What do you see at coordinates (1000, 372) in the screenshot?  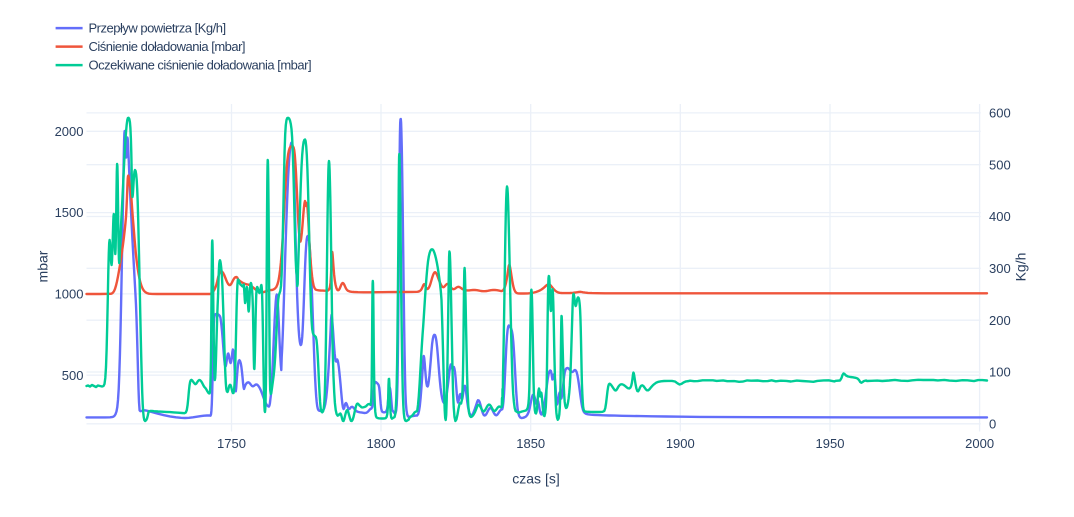 I see `svg-text: 100` at bounding box center [1000, 372].